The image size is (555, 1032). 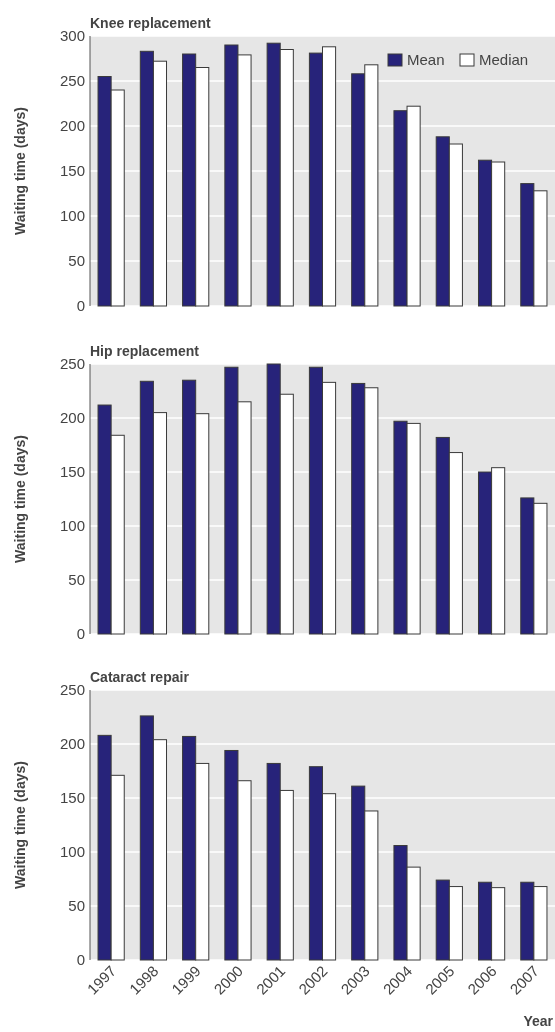 I want to click on chart-title: Knee replacement, so click(x=150, y=23).